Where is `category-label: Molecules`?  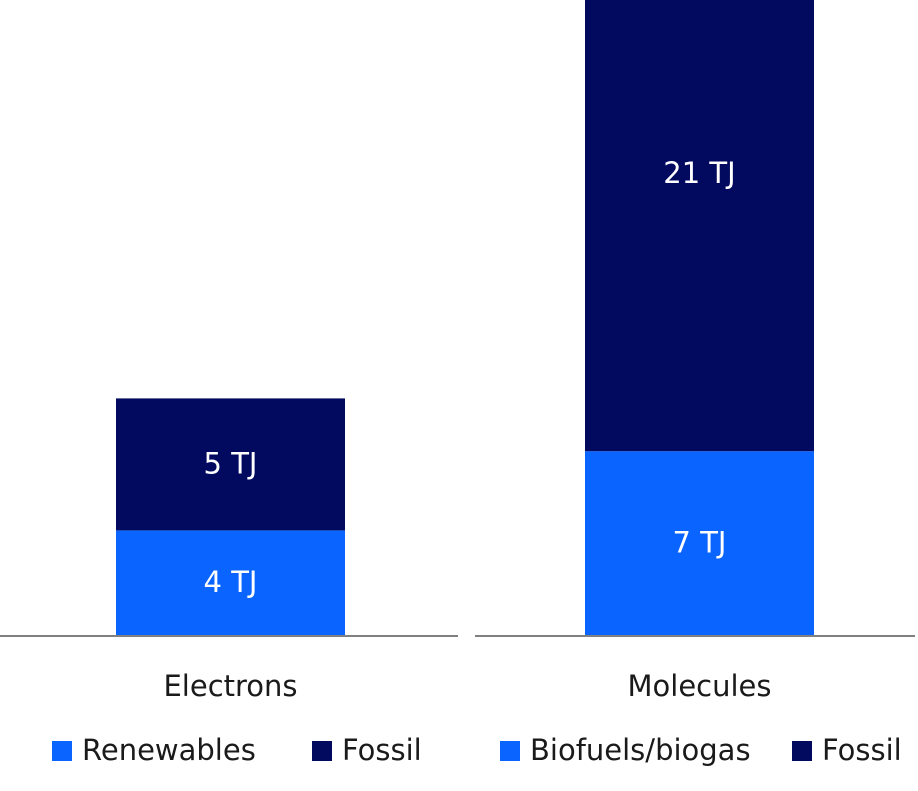 category-label: Molecules is located at coordinates (700, 686).